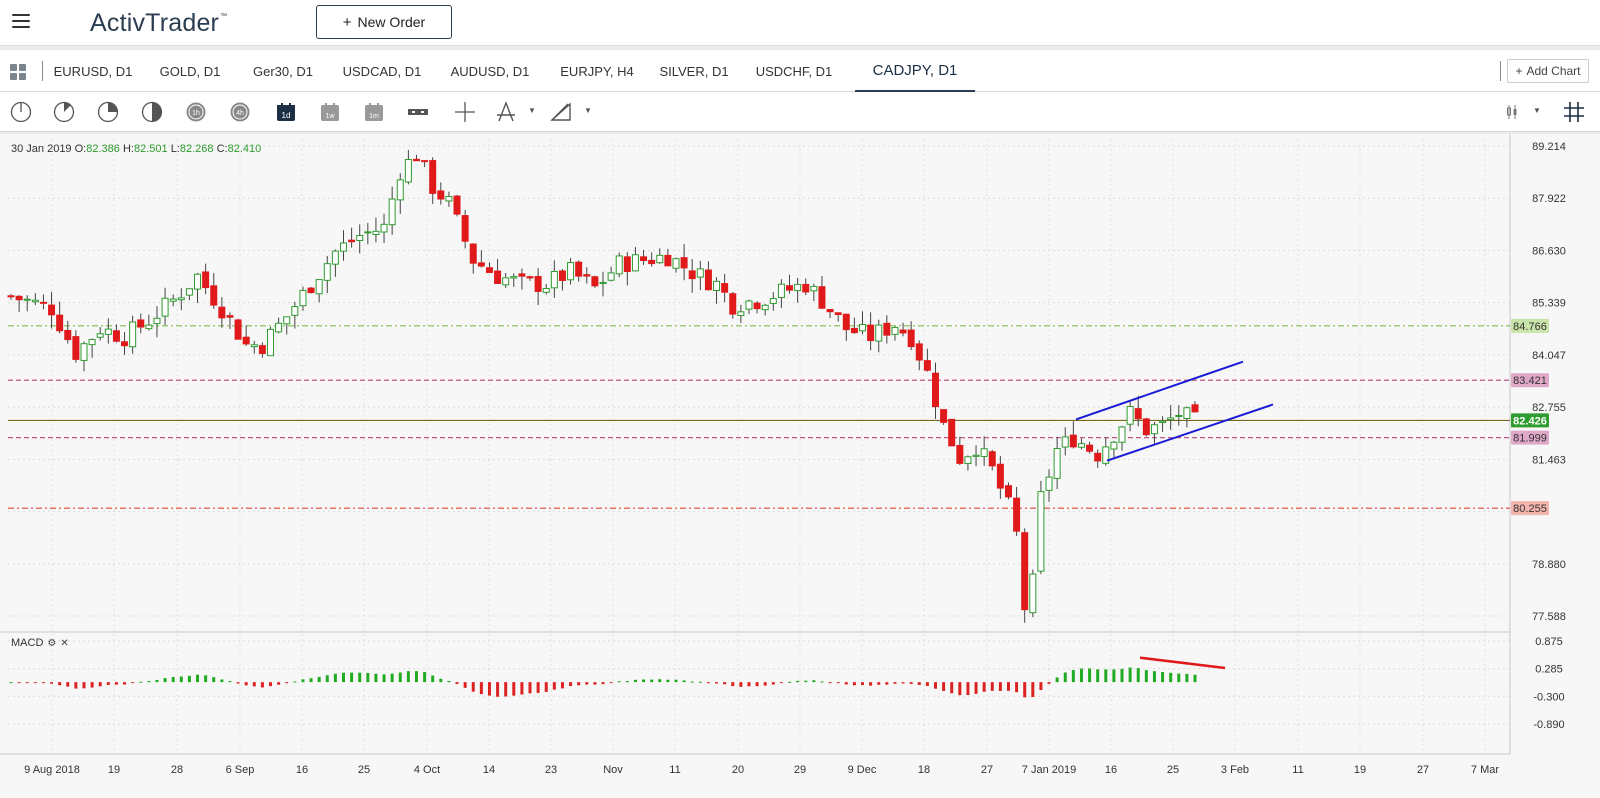 This screenshot has width=1600, height=798. Describe the element at coordinates (128, 149) in the screenshot. I see `ohlc-high-label: H:` at that location.